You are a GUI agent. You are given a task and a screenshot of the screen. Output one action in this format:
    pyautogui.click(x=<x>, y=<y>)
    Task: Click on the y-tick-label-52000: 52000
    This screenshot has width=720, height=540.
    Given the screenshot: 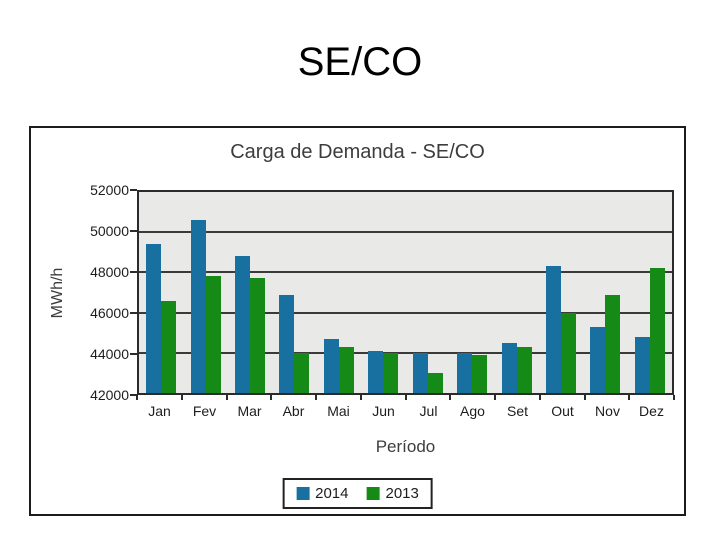 What is the action you would take?
    pyautogui.click(x=109, y=190)
    